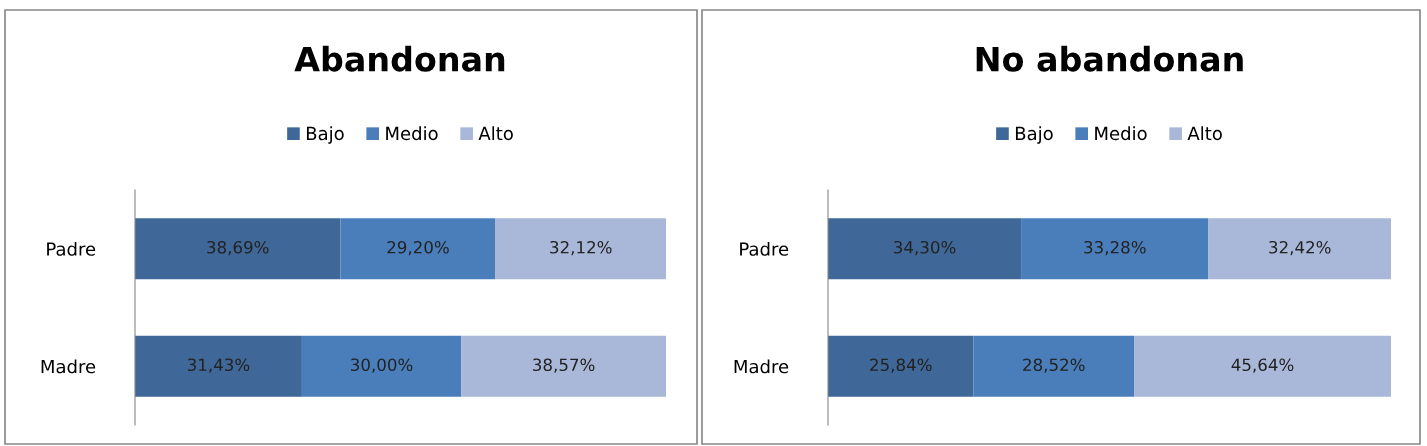 The width and height of the screenshot is (1427, 446). I want to click on data-label: 32,12%, so click(581, 248).